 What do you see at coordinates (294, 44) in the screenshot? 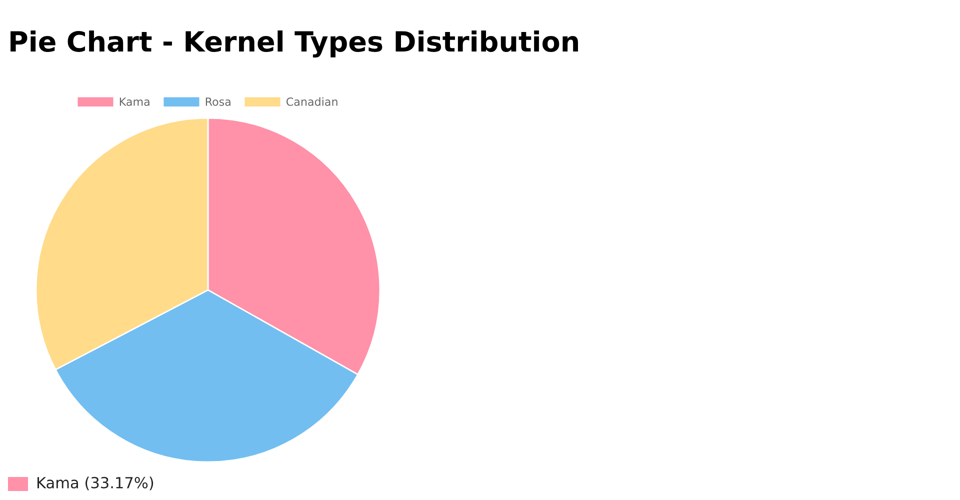
I see `chart-title: Pie Chart - Kernel Types Distribution` at bounding box center [294, 44].